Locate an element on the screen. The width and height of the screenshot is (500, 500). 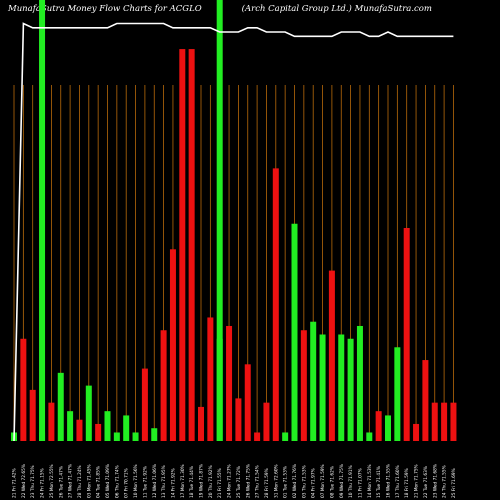
x-tick-label: 12 Wed 71.06% is located at coordinates (155, 481).